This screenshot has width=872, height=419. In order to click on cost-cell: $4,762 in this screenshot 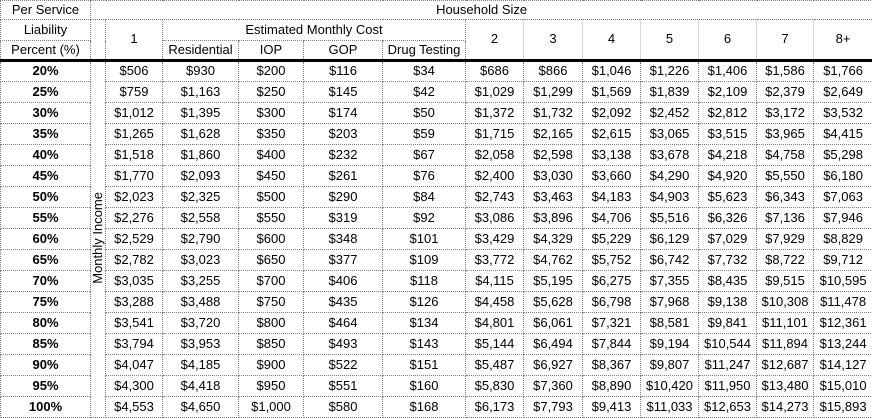, I will do `click(553, 260)`.